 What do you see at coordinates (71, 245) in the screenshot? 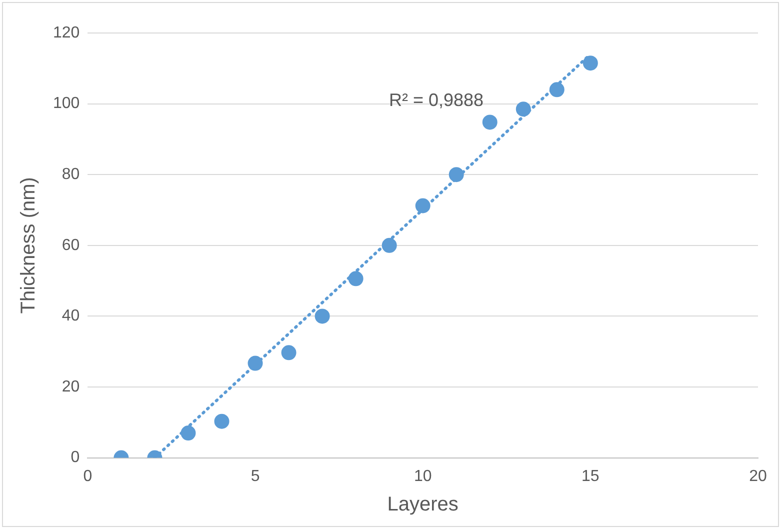
I see `y-tick-label: 60` at bounding box center [71, 245].